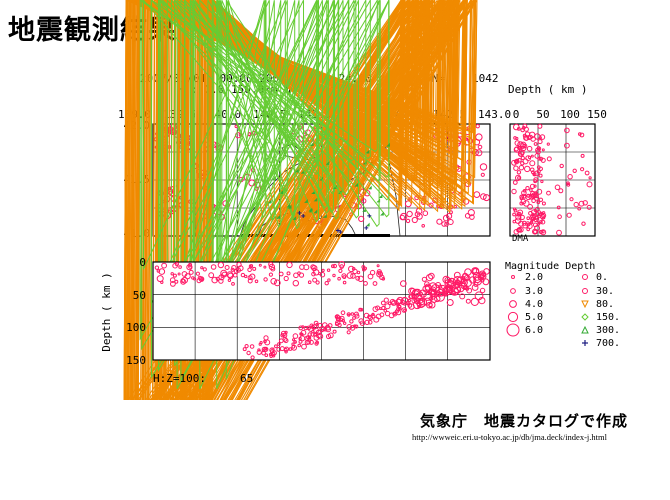 The height and width of the screenshot is (500, 670). Describe the element at coordinates (179, 378) in the screenshot. I see `scale-ratio-label: H:Z=100:` at that location.